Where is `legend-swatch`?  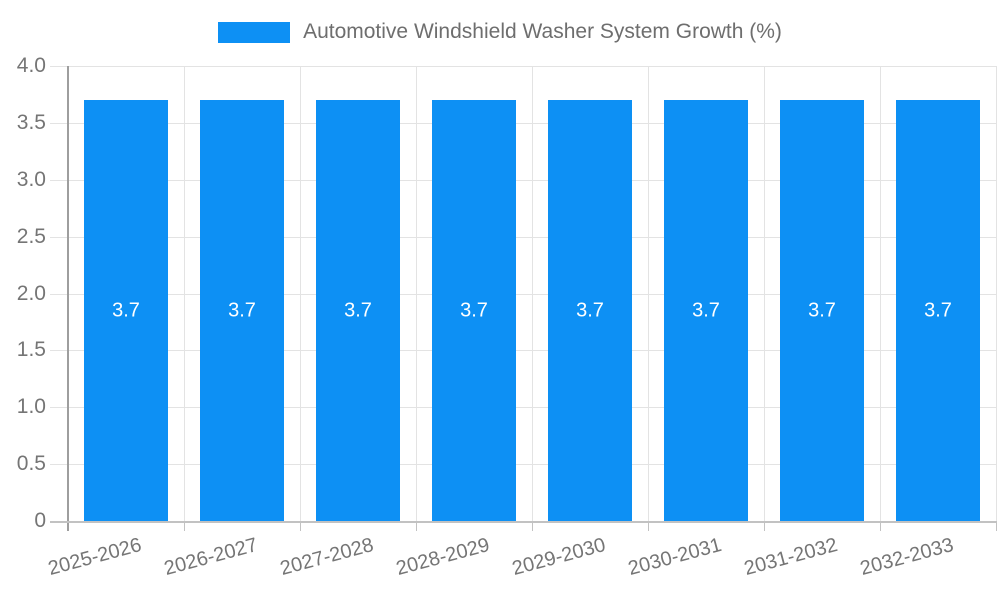 legend-swatch is located at coordinates (254, 32).